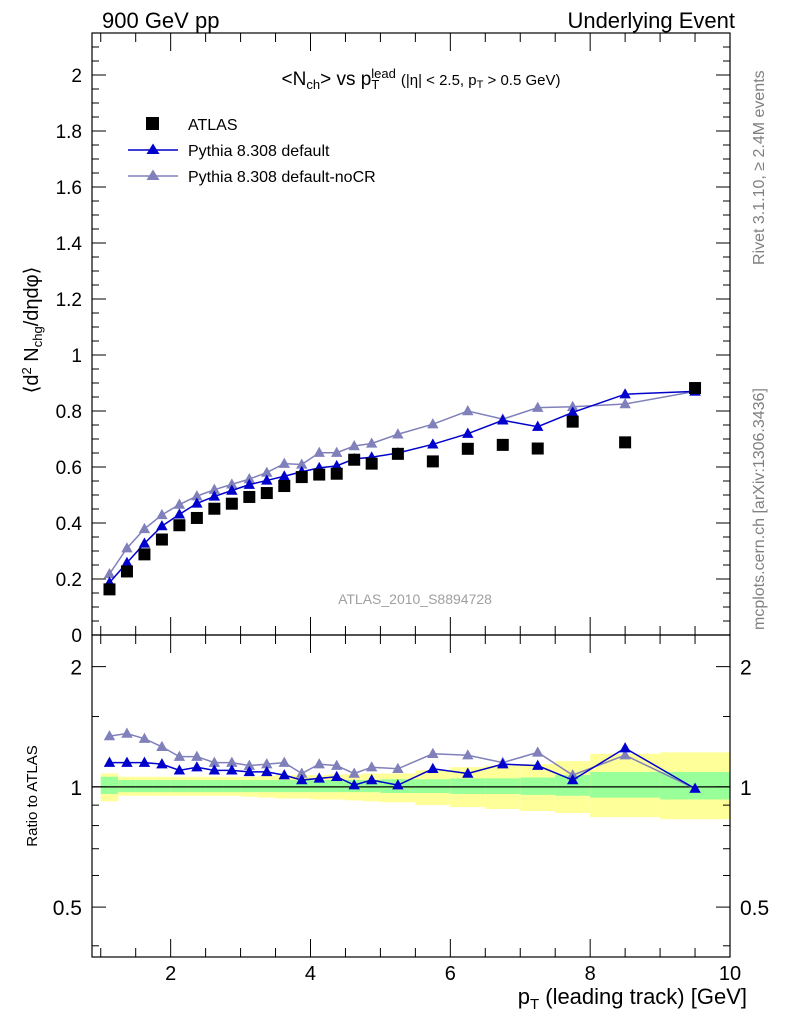  I want to click on ylabel-b-sub: chg, so click(37, 336).